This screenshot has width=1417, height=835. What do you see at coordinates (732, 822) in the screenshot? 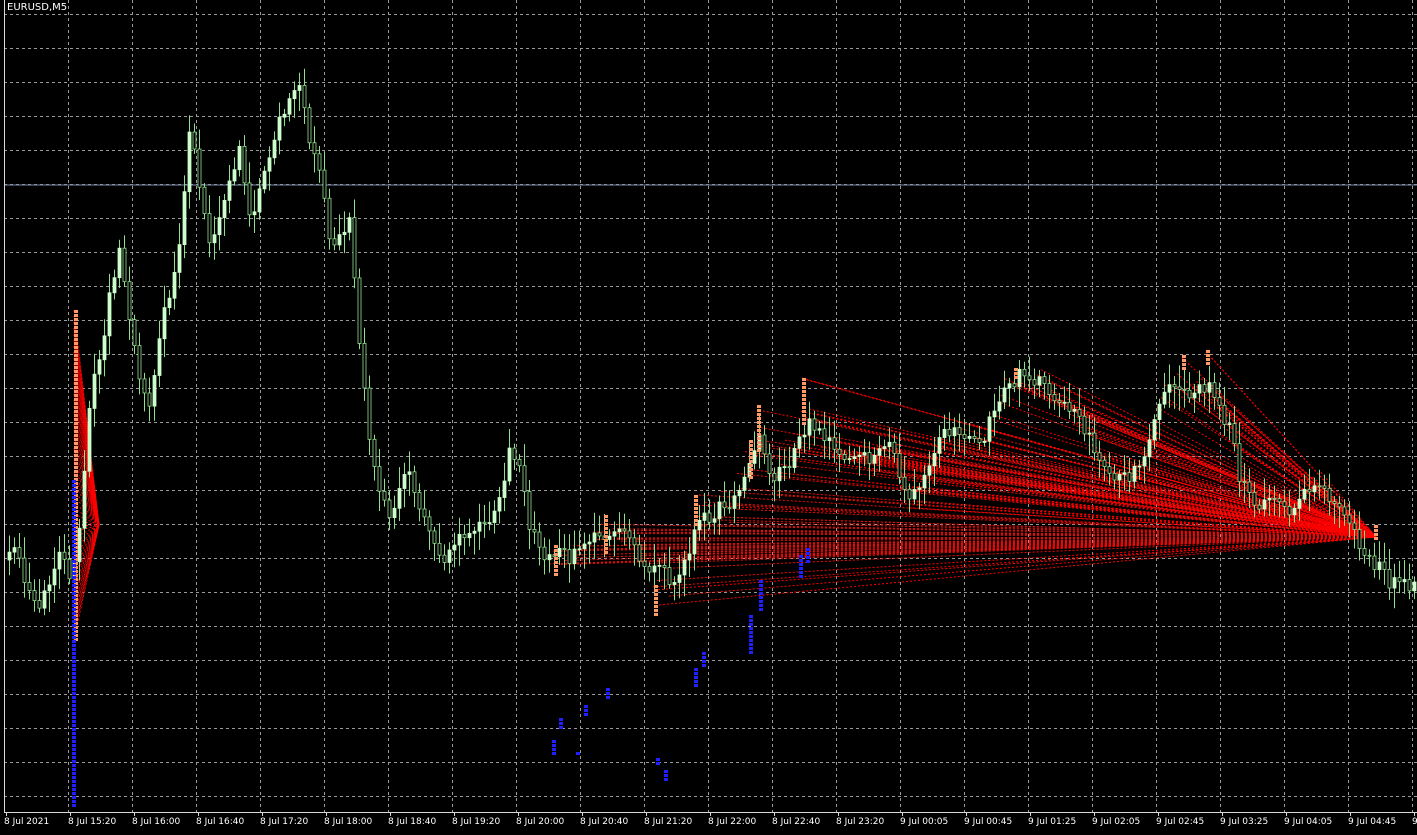
I see `x-tick-label: 8 Jul 22:00` at bounding box center [732, 822].